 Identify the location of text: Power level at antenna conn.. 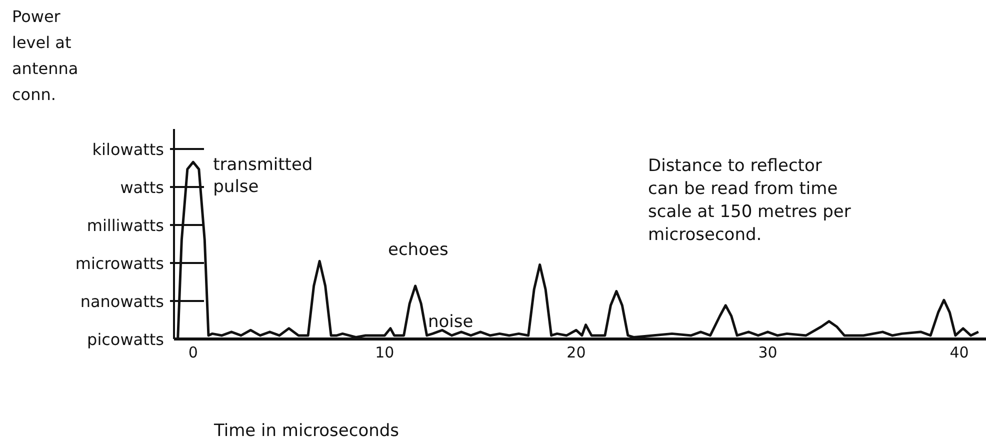
(45, 55).